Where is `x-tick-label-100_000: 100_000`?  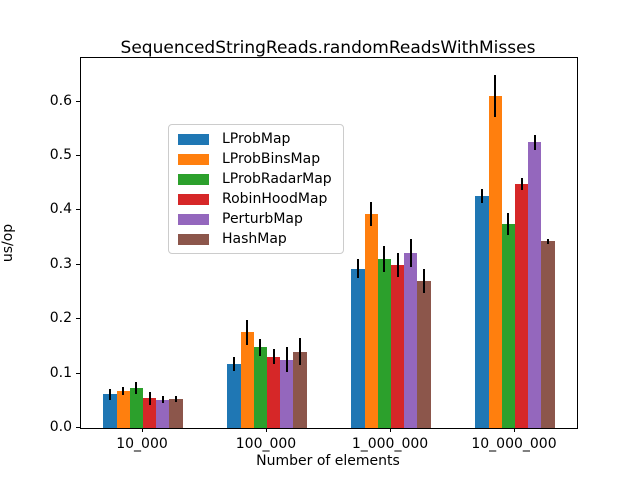
x-tick-label-100_000: 100_000 is located at coordinates (266, 444).